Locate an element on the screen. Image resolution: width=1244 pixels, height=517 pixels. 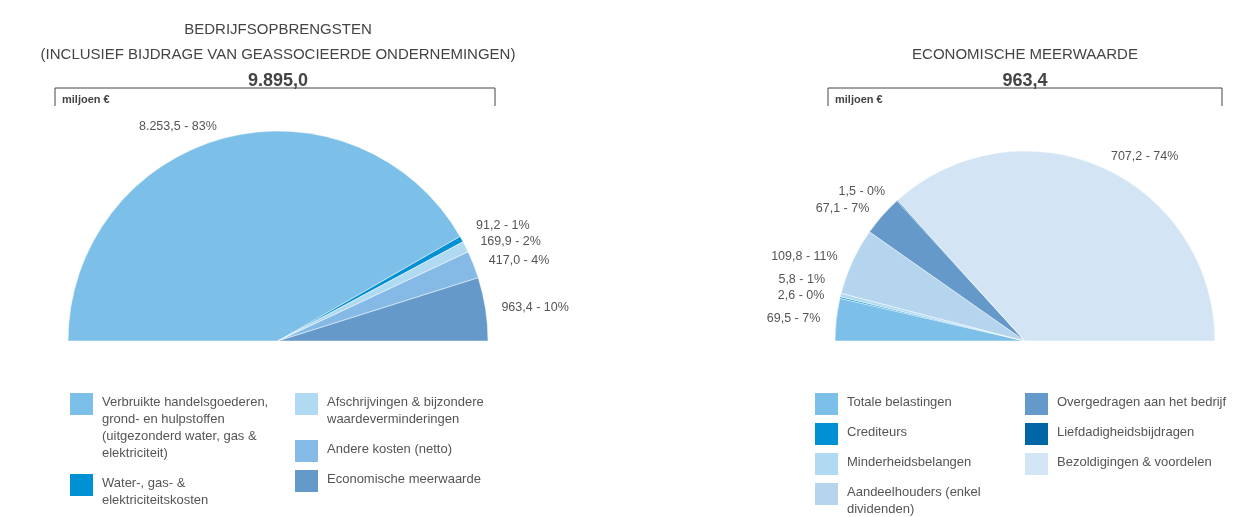
data-label: 67,1 - 7% is located at coordinates (842, 207).